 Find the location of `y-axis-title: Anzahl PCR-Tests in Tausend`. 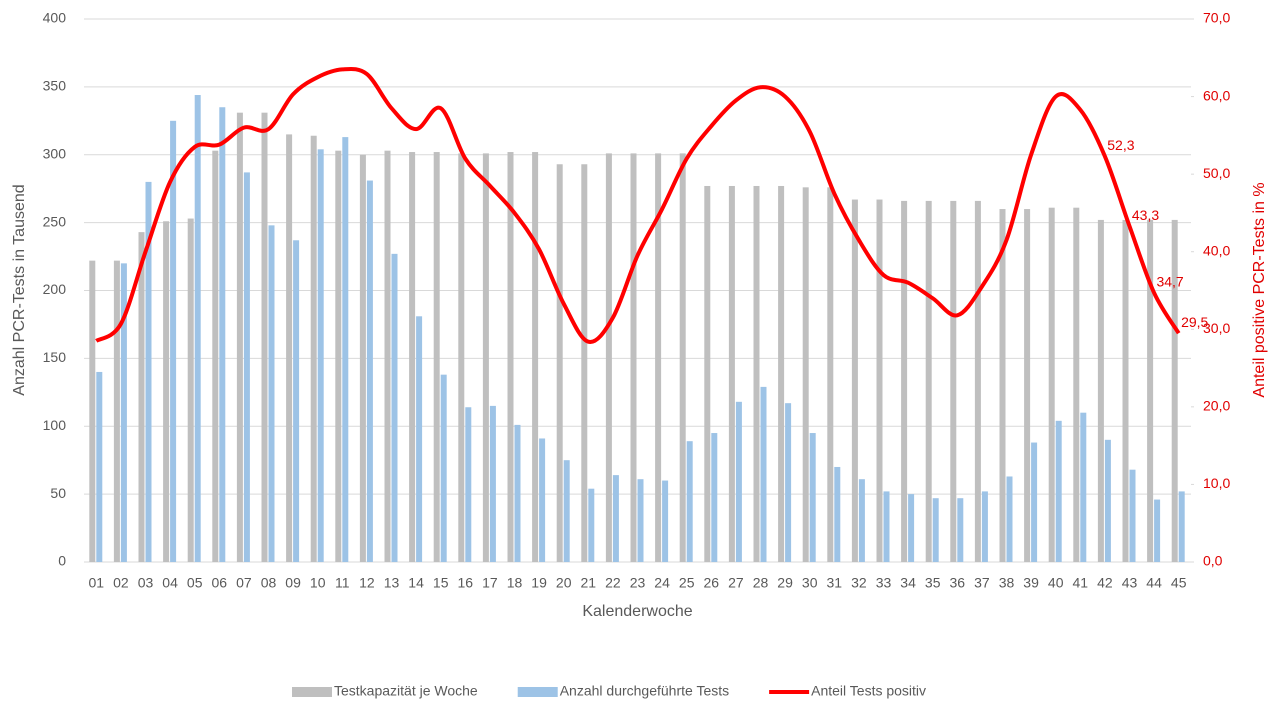

y-axis-title: Anzahl PCR-Tests in Tausend is located at coordinates (19, 289).